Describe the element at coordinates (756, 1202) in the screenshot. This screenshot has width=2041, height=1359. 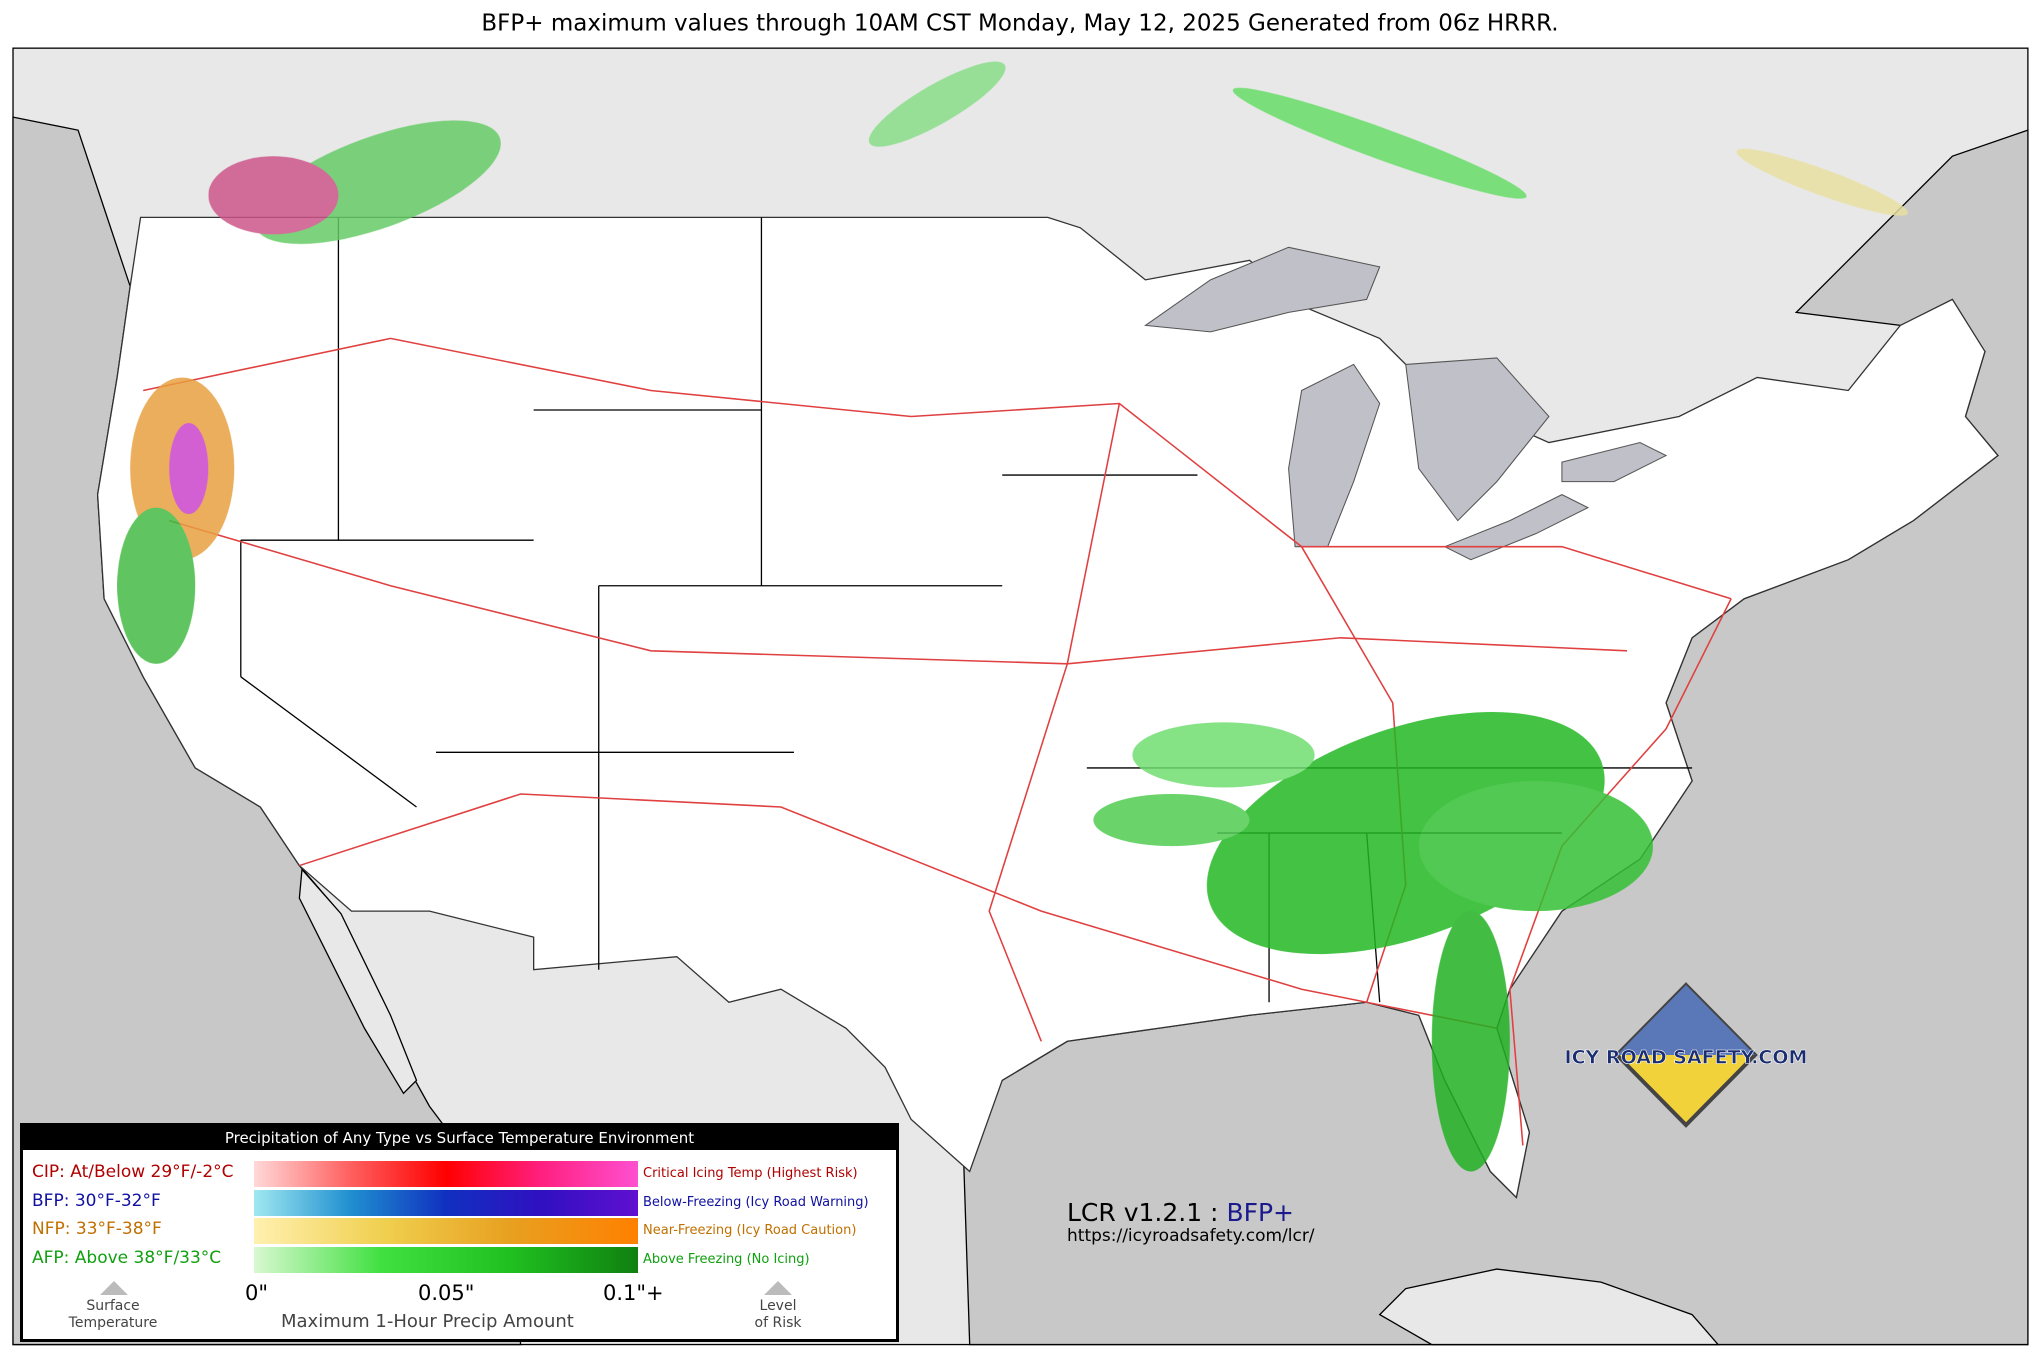
I see `row-description: Below-Freezing (Icy Road Warning)` at that location.